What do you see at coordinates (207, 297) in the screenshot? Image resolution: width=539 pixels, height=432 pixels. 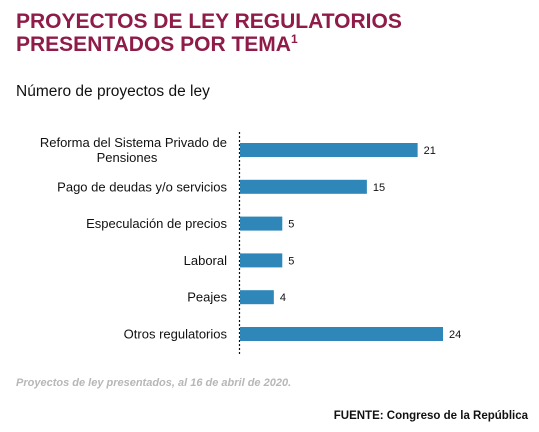 I see `category-label: Peajes` at bounding box center [207, 297].